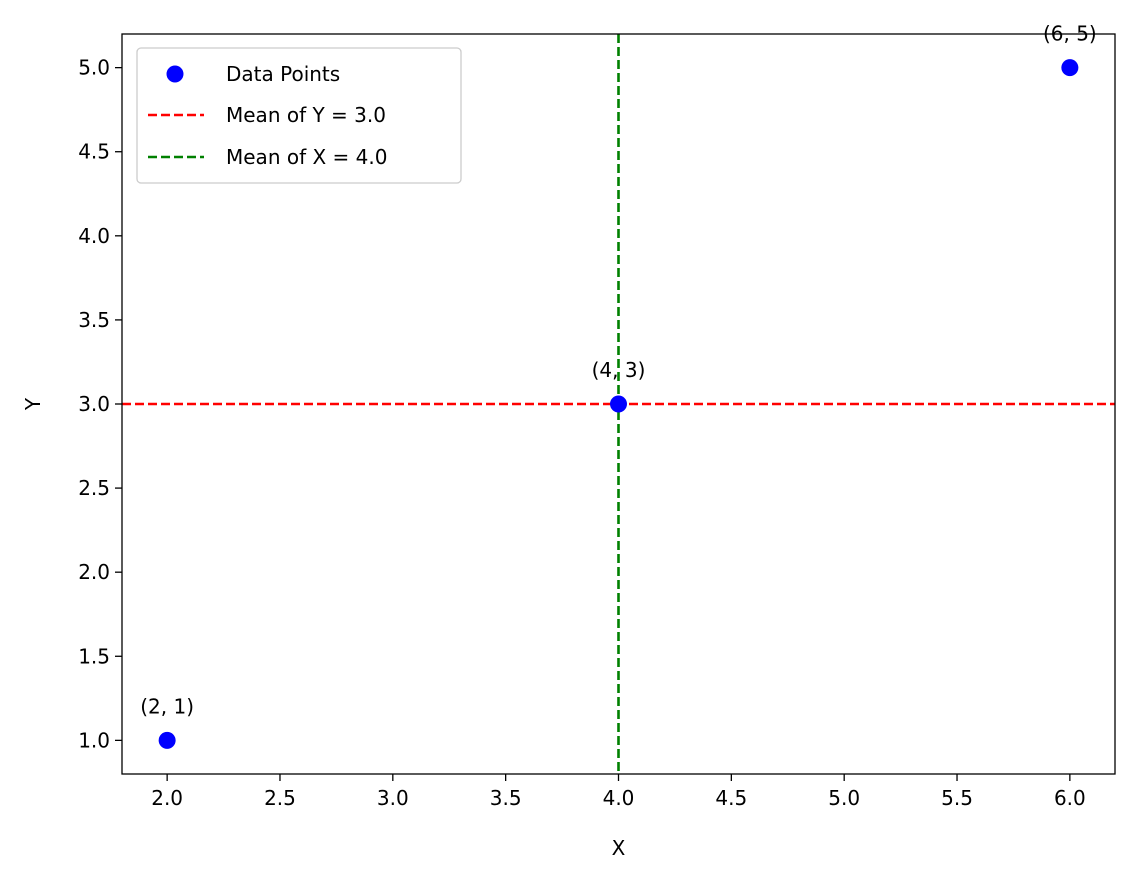 The height and width of the screenshot is (881, 1134). What do you see at coordinates (506, 798) in the screenshot?
I see `x-tick-label: 3.5` at bounding box center [506, 798].